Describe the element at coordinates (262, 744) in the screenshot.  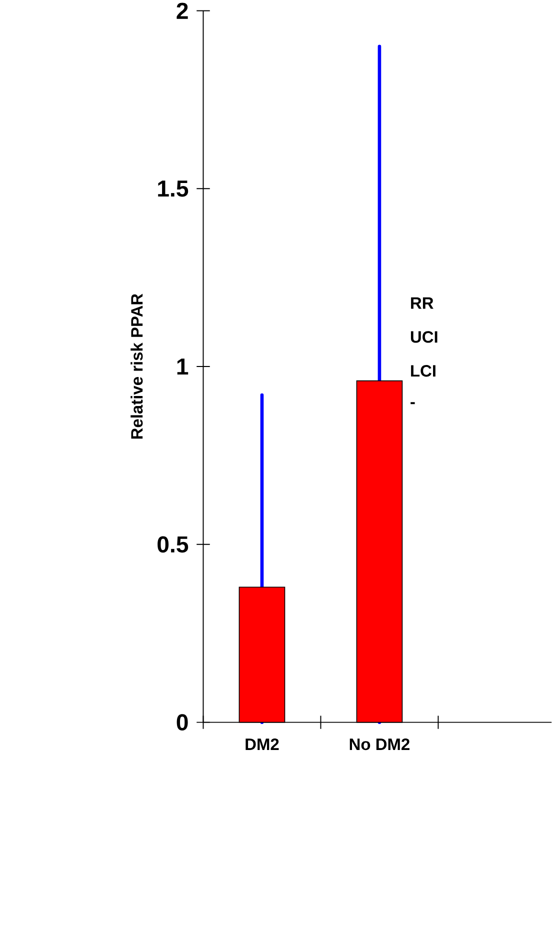
I see `x-tick-label: DM2` at that location.